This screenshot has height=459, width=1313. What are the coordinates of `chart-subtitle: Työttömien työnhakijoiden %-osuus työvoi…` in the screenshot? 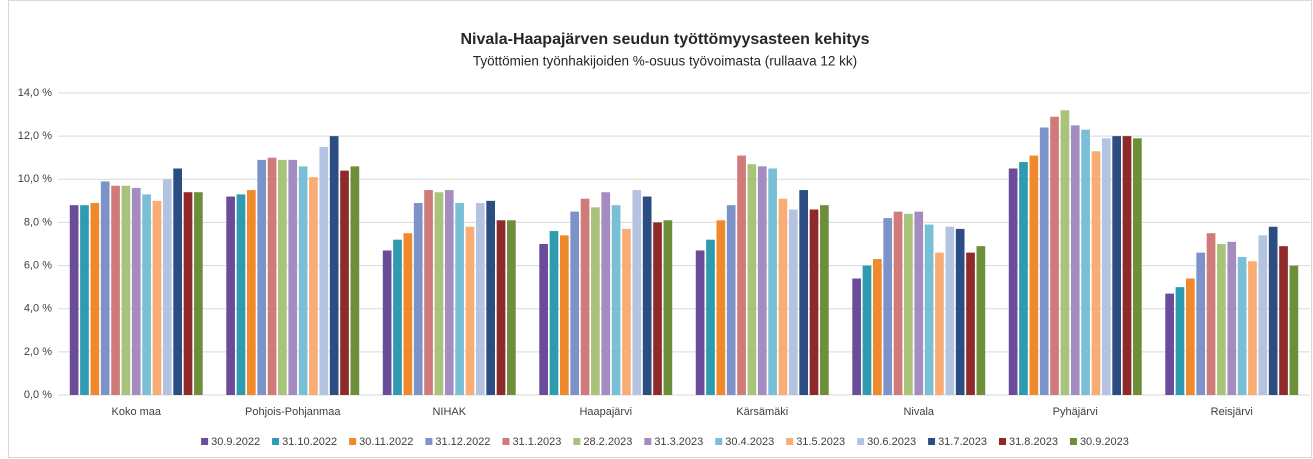 It's located at (665, 61).